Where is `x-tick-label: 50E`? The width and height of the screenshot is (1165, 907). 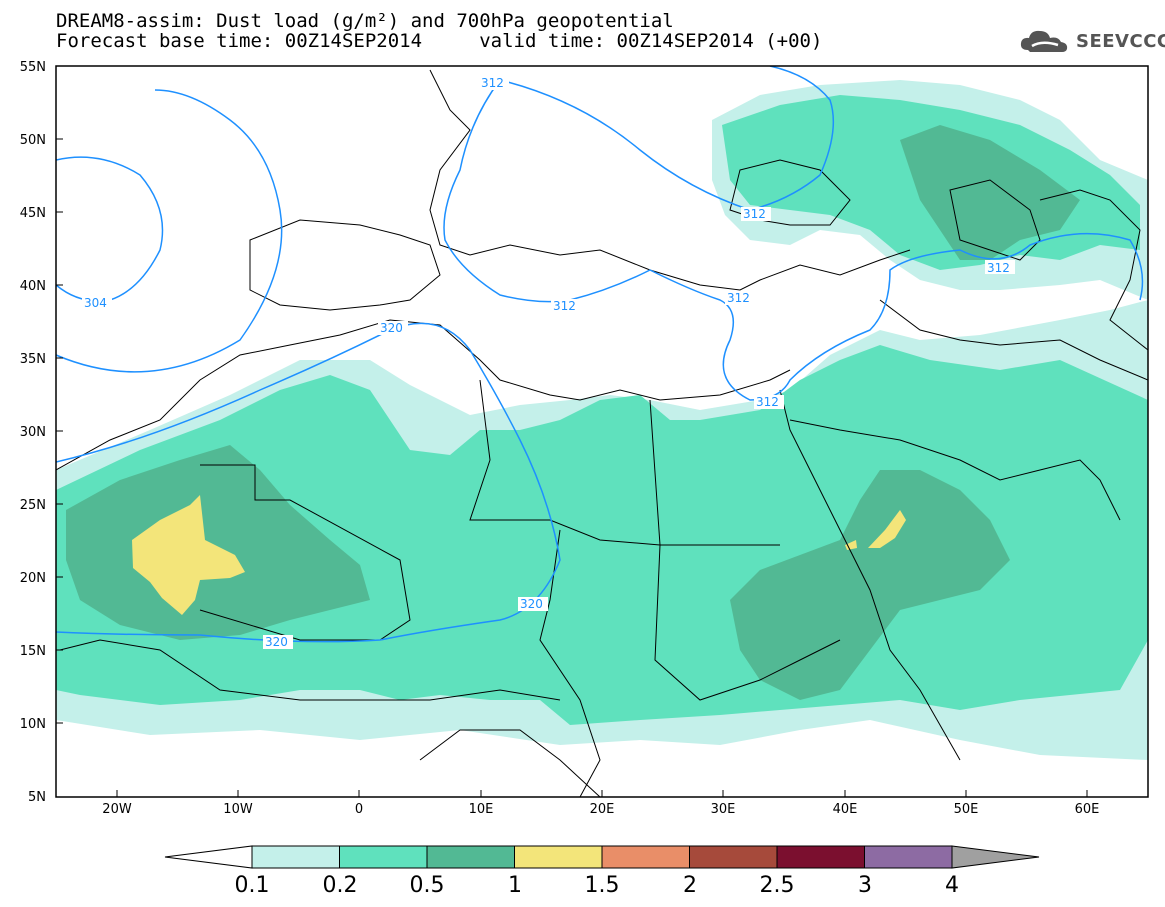 x-tick-label: 50E is located at coordinates (966, 809).